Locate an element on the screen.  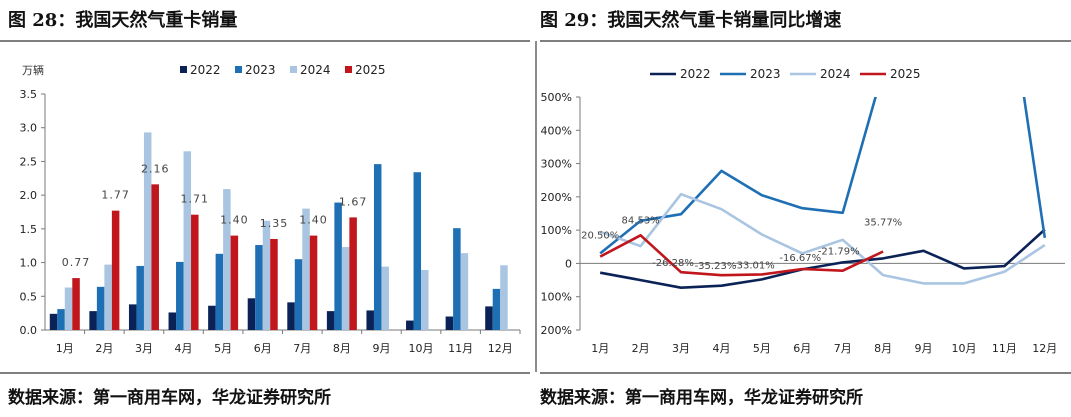
panel-divider is located at coordinates (536, 206).